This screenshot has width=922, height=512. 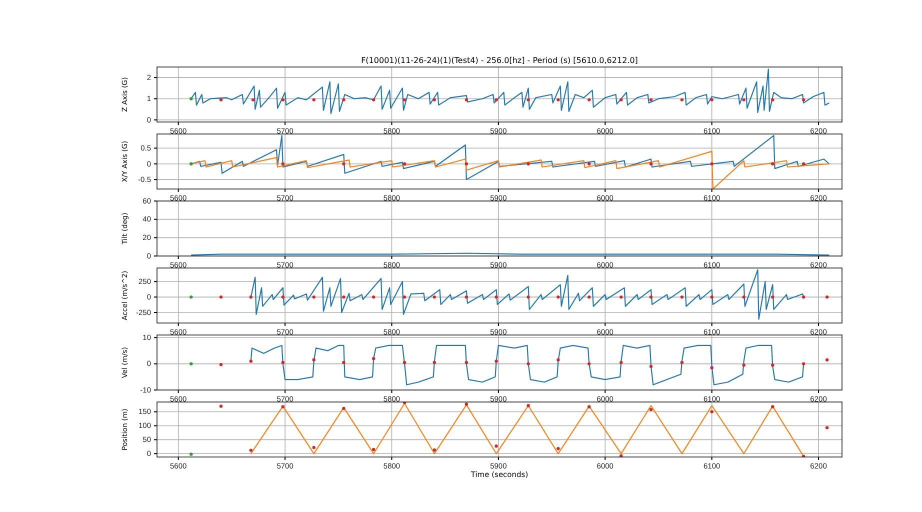 I want to click on chart-title: F(10001)(11-26-24)(1)(Test4) - 256.0[hz] - Period (s) [5610.0,6212.0], so click(x=499, y=60).